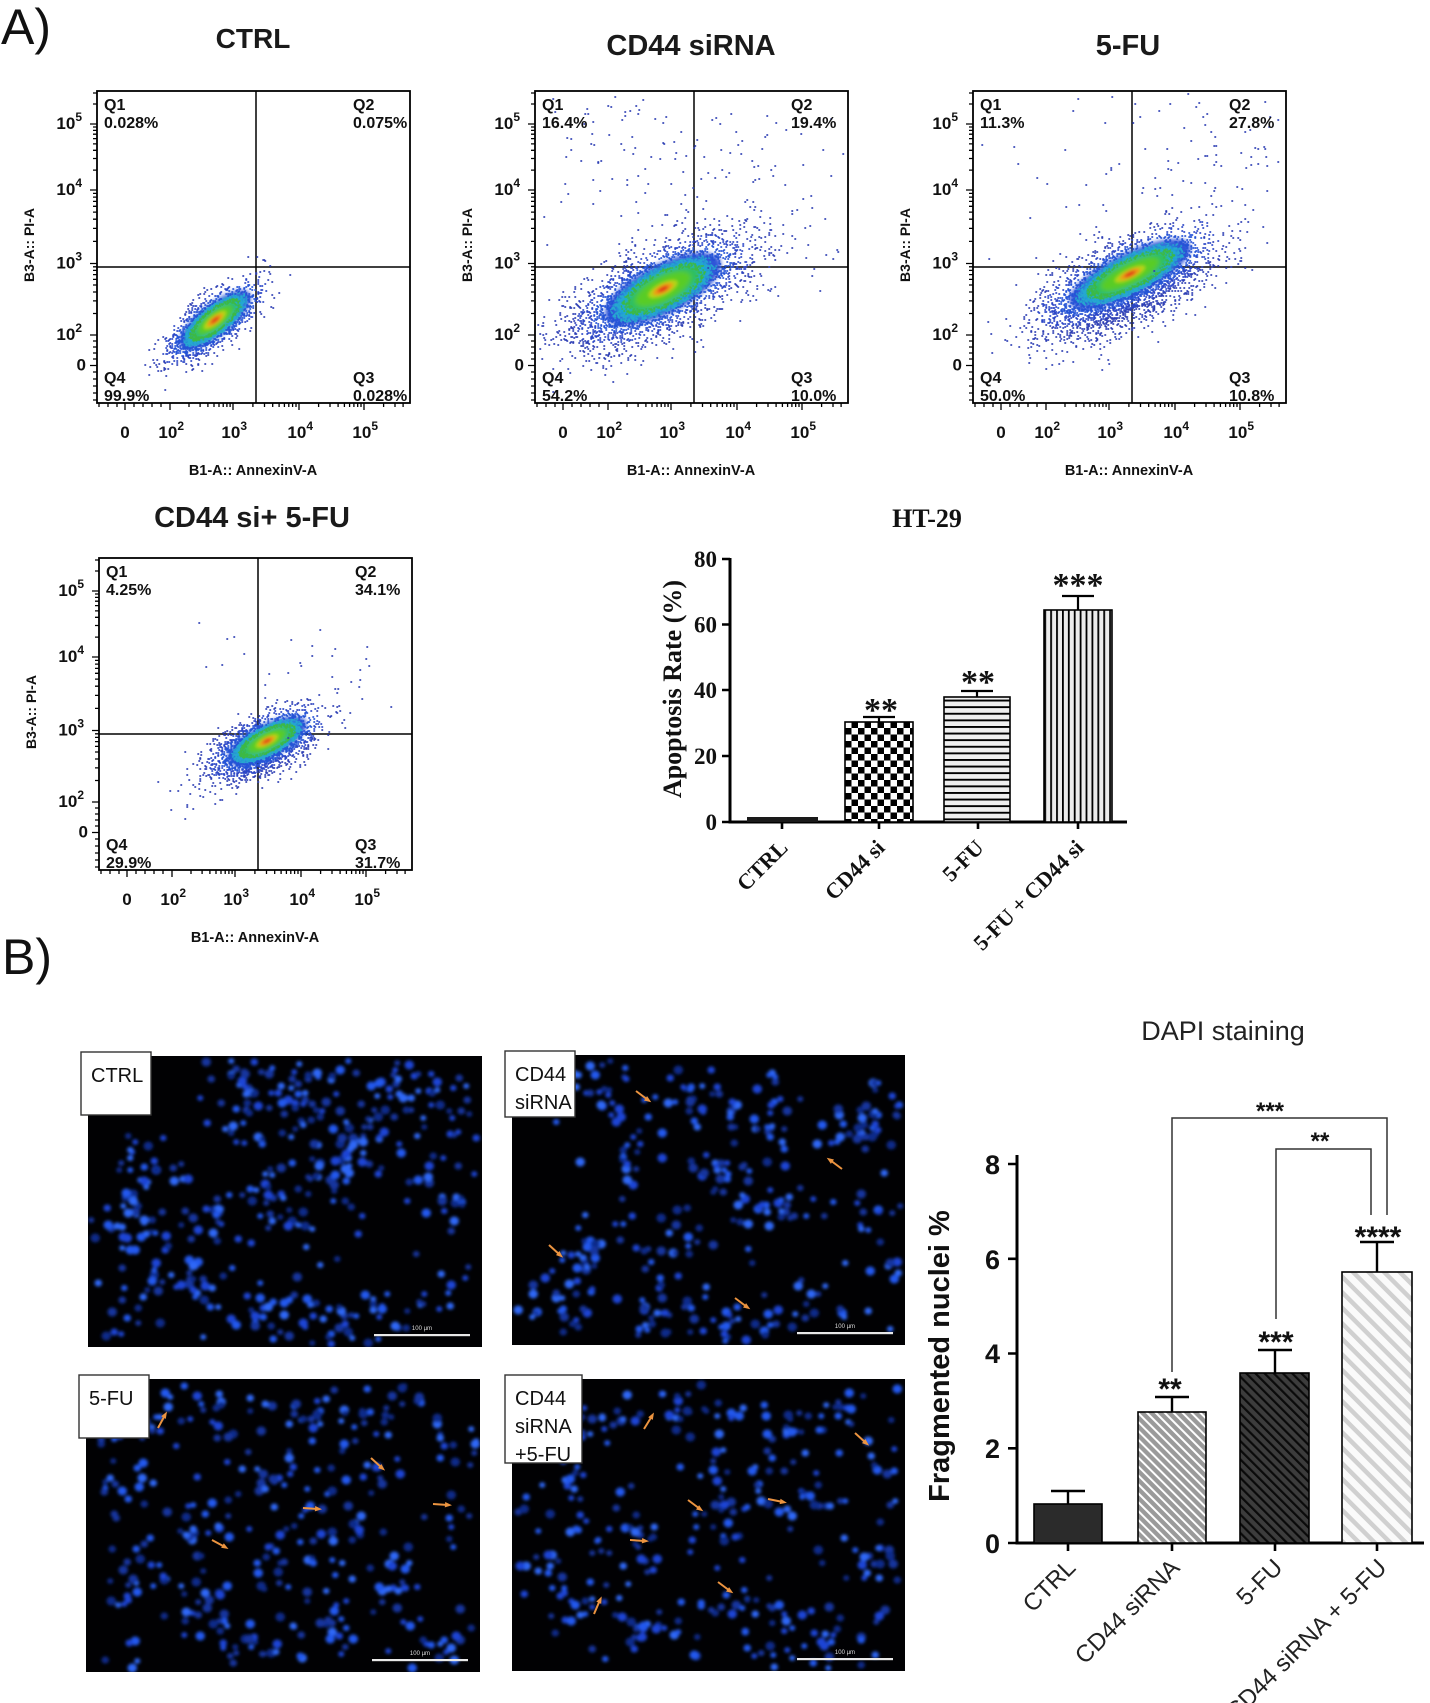 This screenshot has height=1703, width=1430. What do you see at coordinates (940, 1356) in the screenshot?
I see `svg-text: Fragmented nuclei %` at bounding box center [940, 1356].